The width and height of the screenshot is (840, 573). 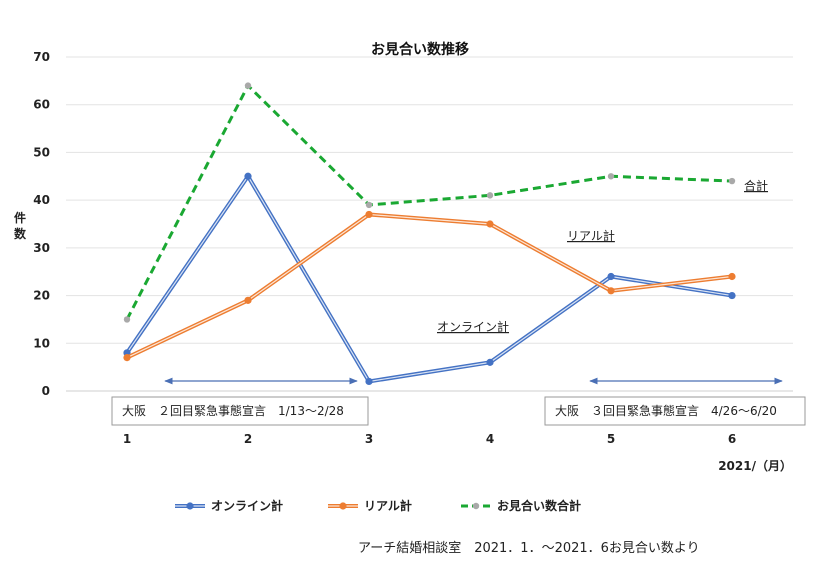 I want to click on series-label-1: オンライン計, so click(x=473, y=326).